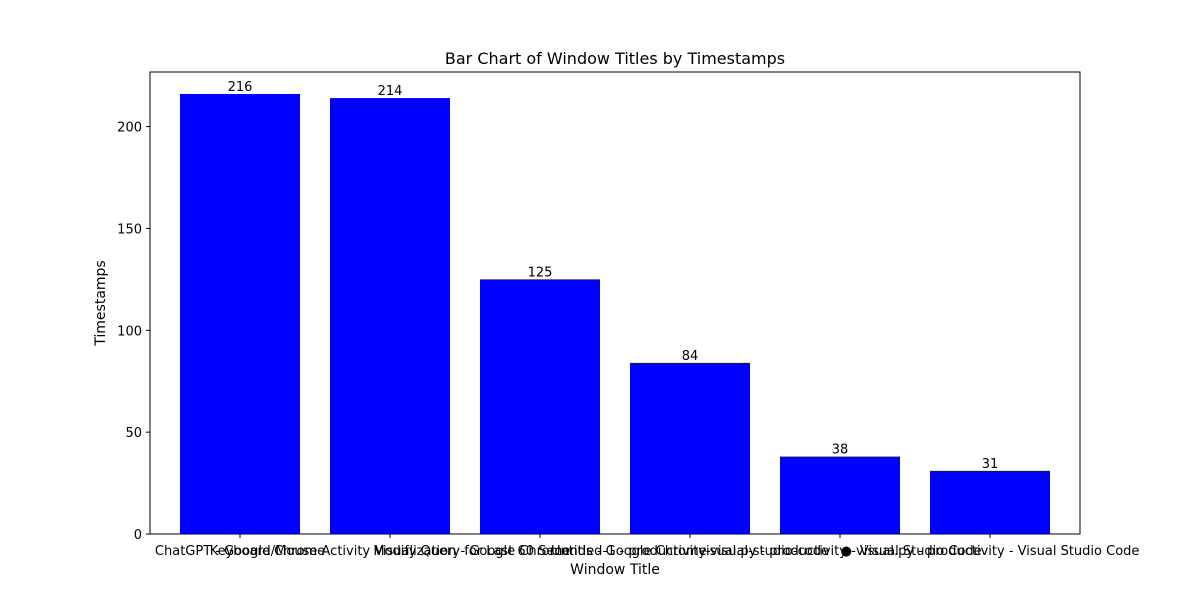 The height and width of the screenshot is (600, 1200). Describe the element at coordinates (615, 570) in the screenshot. I see `x-axis-label: Window Title` at that location.